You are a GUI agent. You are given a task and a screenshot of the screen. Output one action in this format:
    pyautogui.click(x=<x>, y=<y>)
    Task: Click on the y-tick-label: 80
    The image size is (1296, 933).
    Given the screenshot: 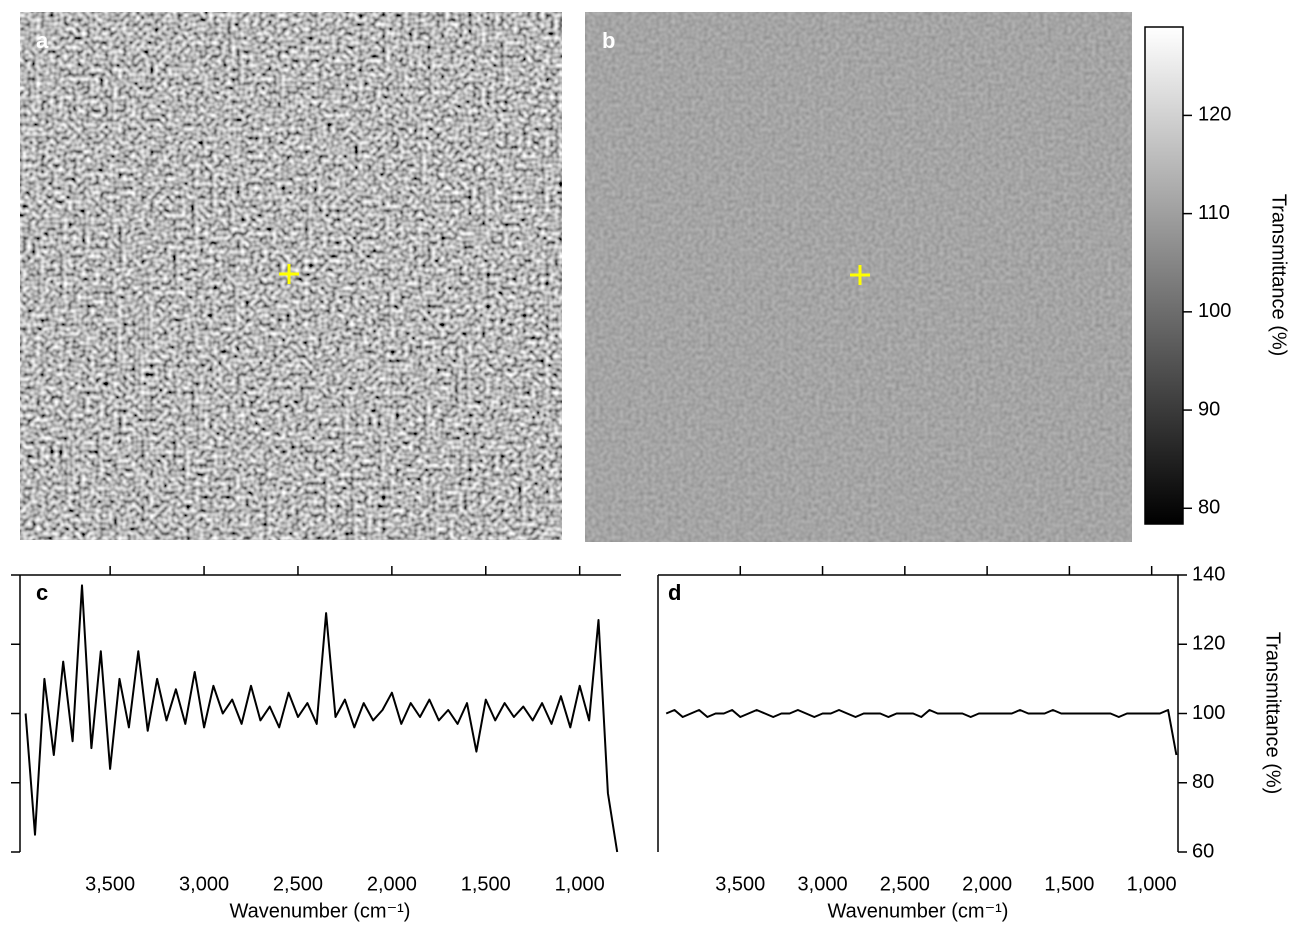 What is the action you would take?
    pyautogui.click(x=1203, y=782)
    